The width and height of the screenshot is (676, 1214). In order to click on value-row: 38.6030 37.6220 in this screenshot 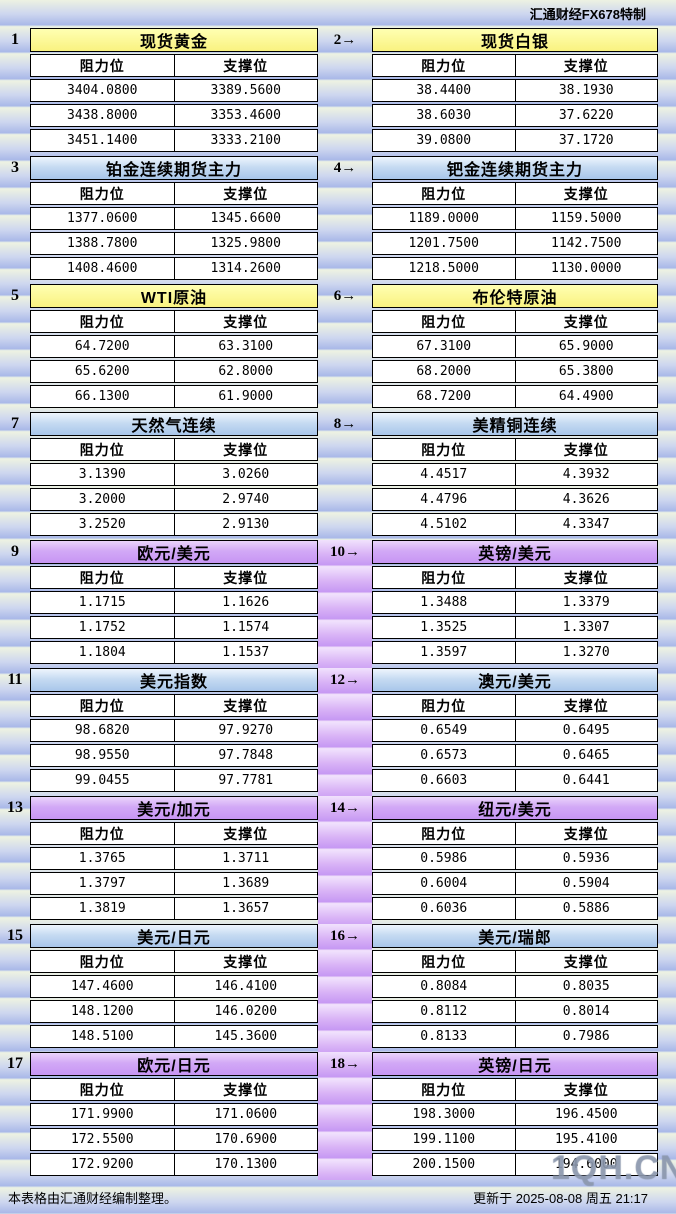, I will do `click(515, 115)`.